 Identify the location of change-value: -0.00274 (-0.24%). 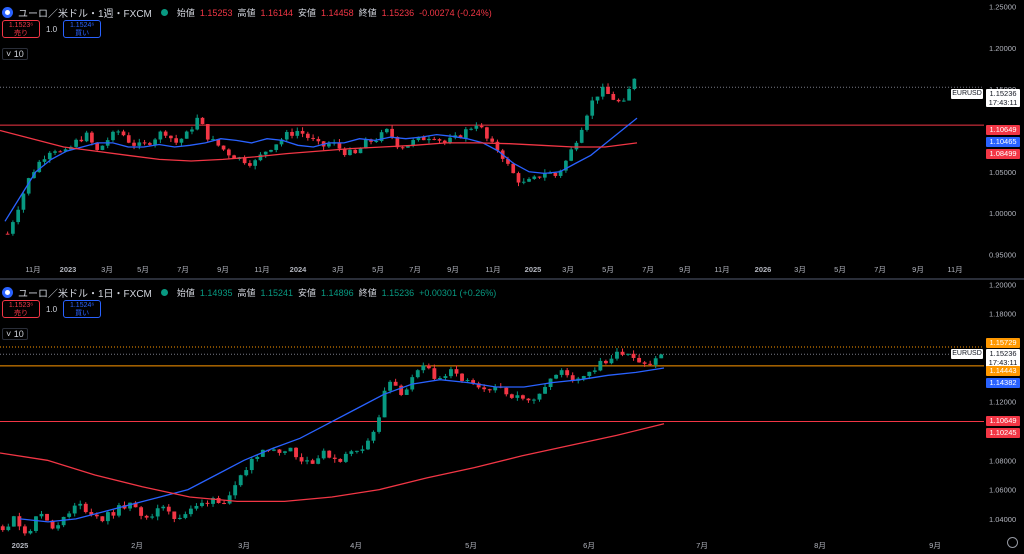
(455, 12).